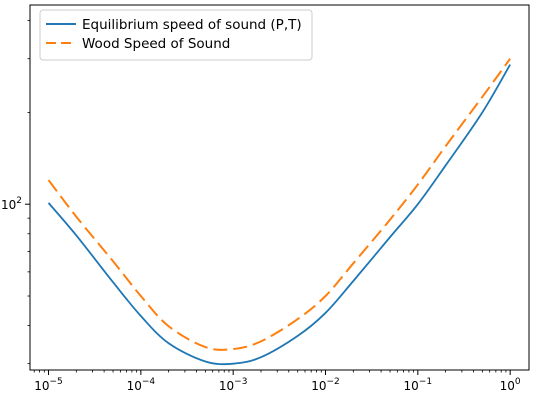 Image resolution: width=555 pixels, height=403 pixels. I want to click on legend-box, so click(176, 35).